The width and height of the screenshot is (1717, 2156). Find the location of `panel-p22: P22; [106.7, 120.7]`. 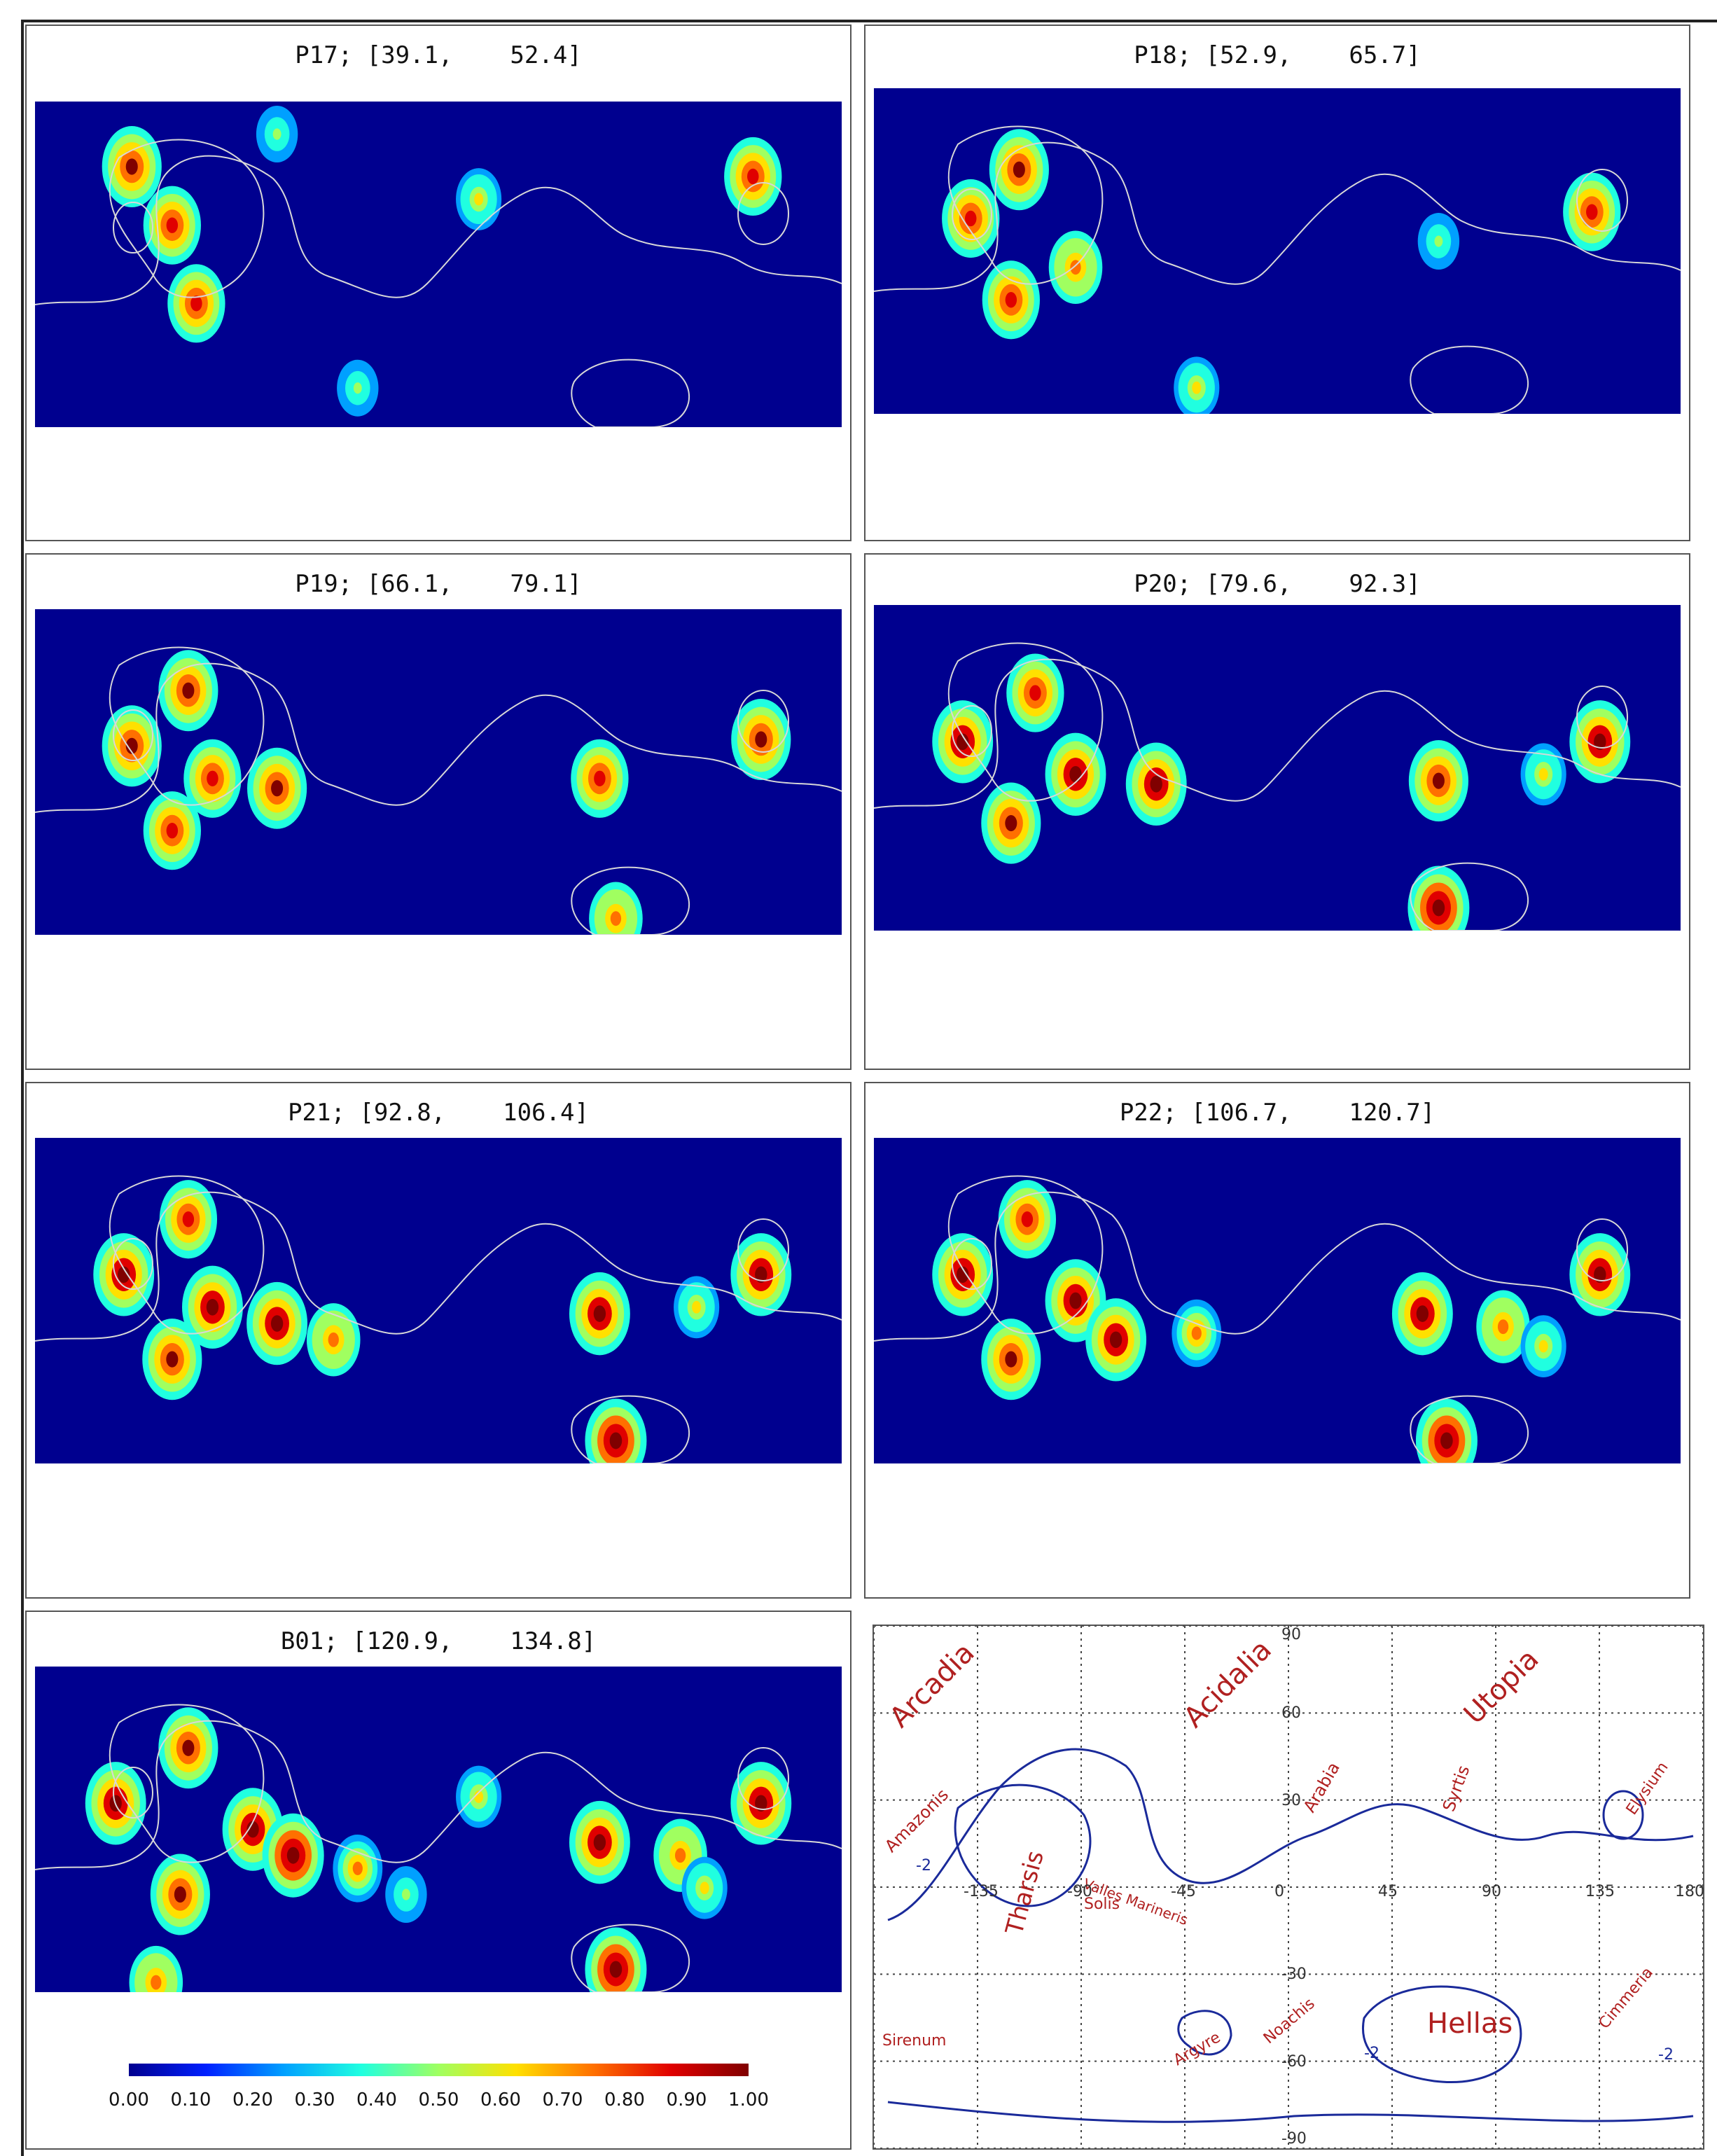

panel-p22: P22; [106.7, 120.7] is located at coordinates (1277, 1340).